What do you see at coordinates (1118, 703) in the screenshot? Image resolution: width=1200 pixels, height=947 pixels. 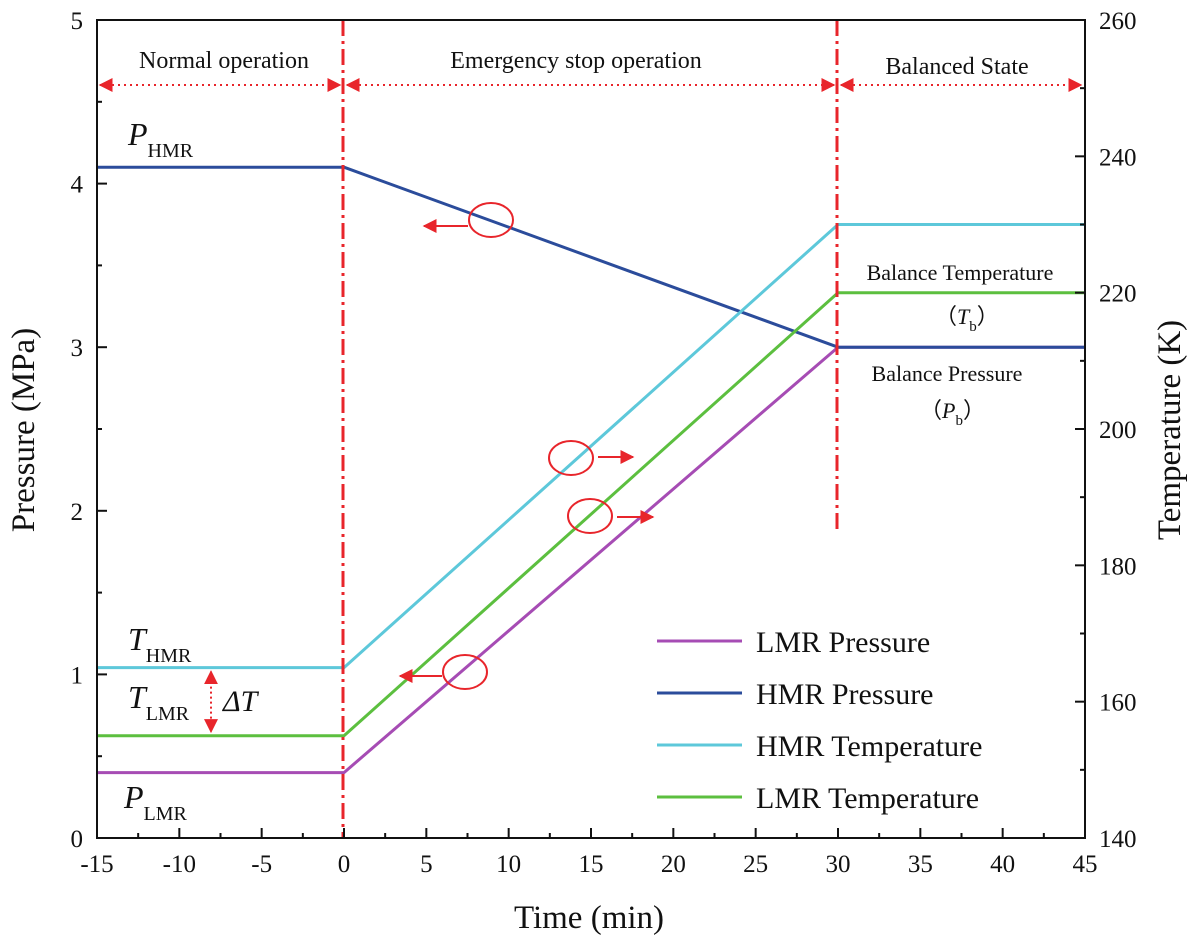 I see `y-right-tick-label-1: 160` at bounding box center [1118, 703].